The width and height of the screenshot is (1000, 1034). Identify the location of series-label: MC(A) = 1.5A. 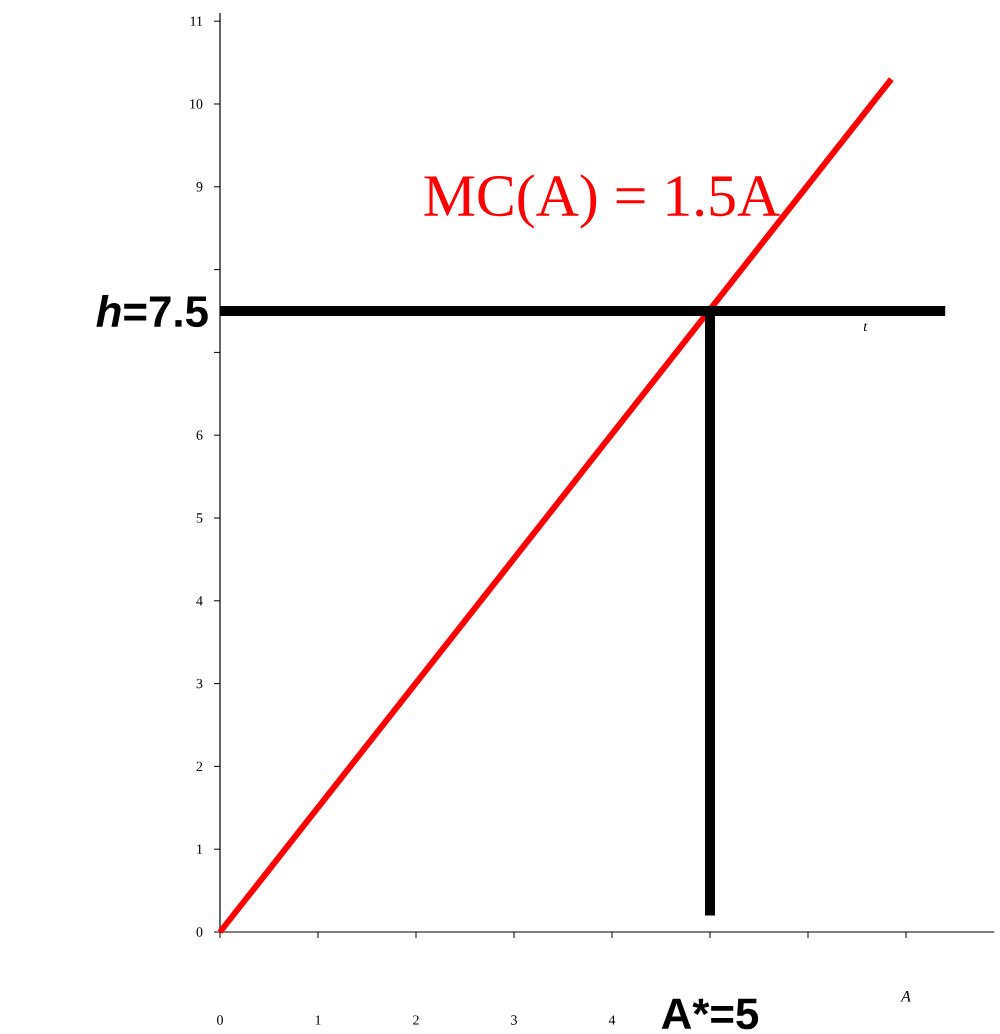
(602, 201).